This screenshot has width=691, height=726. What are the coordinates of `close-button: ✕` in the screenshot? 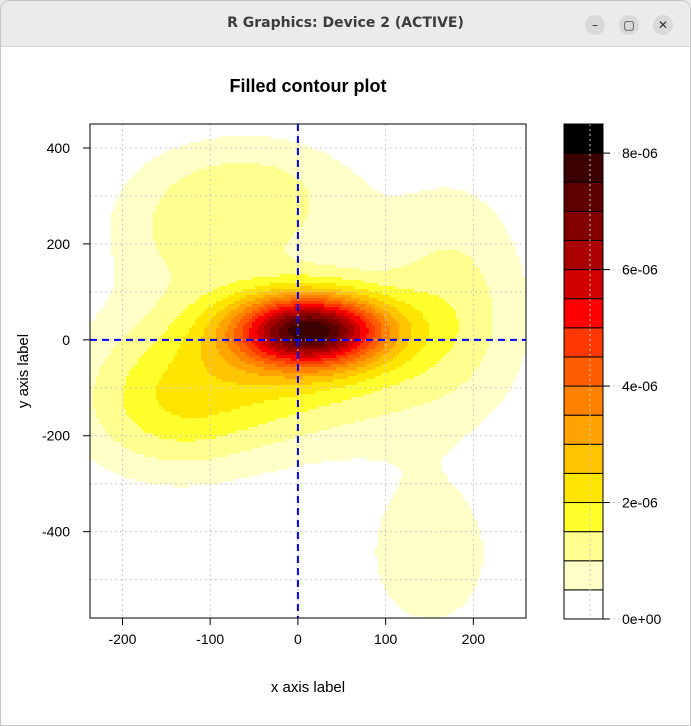 It's located at (663, 25).